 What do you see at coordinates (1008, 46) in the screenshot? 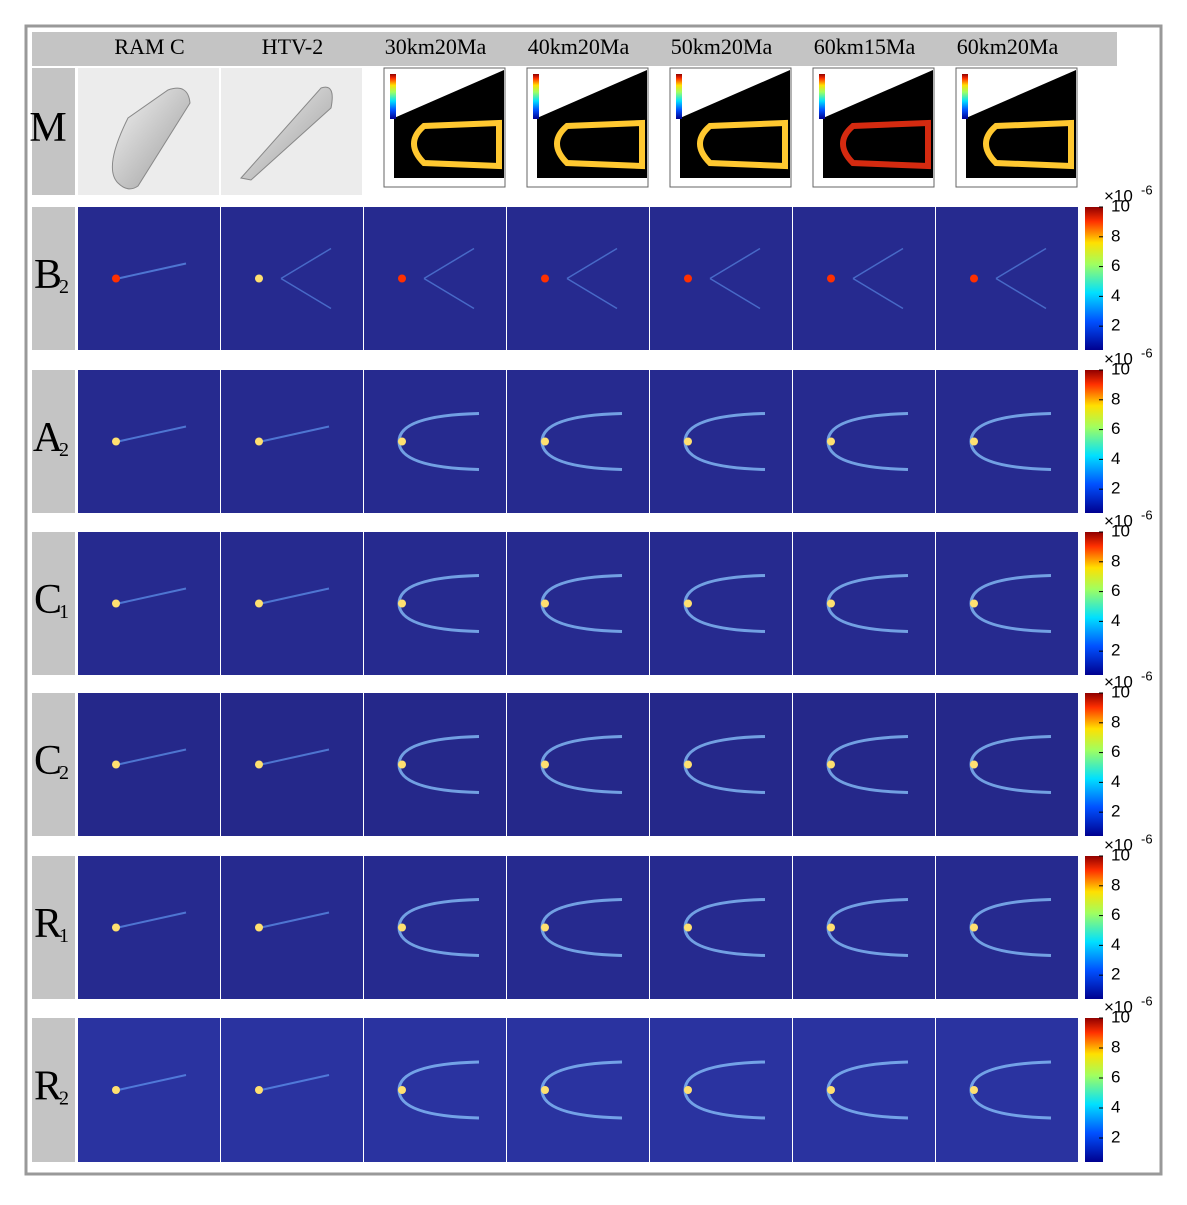
I see `column-header: 60km20Ma` at bounding box center [1008, 46].